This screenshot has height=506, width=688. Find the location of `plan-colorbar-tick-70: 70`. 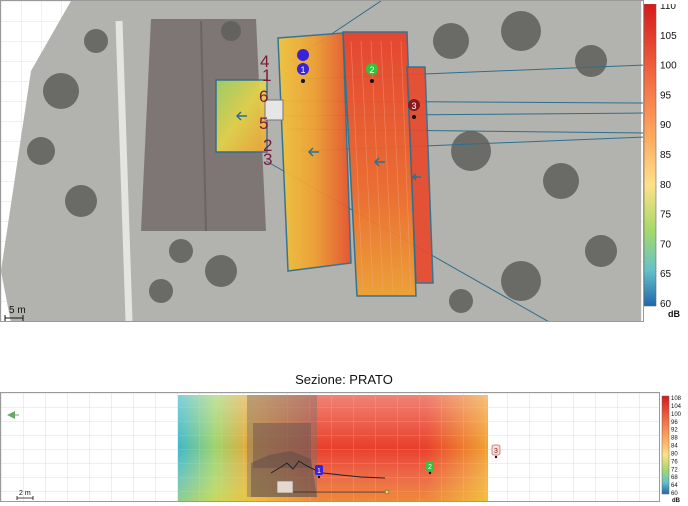

plan-colorbar-tick-70: 70 is located at coordinates (666, 244).